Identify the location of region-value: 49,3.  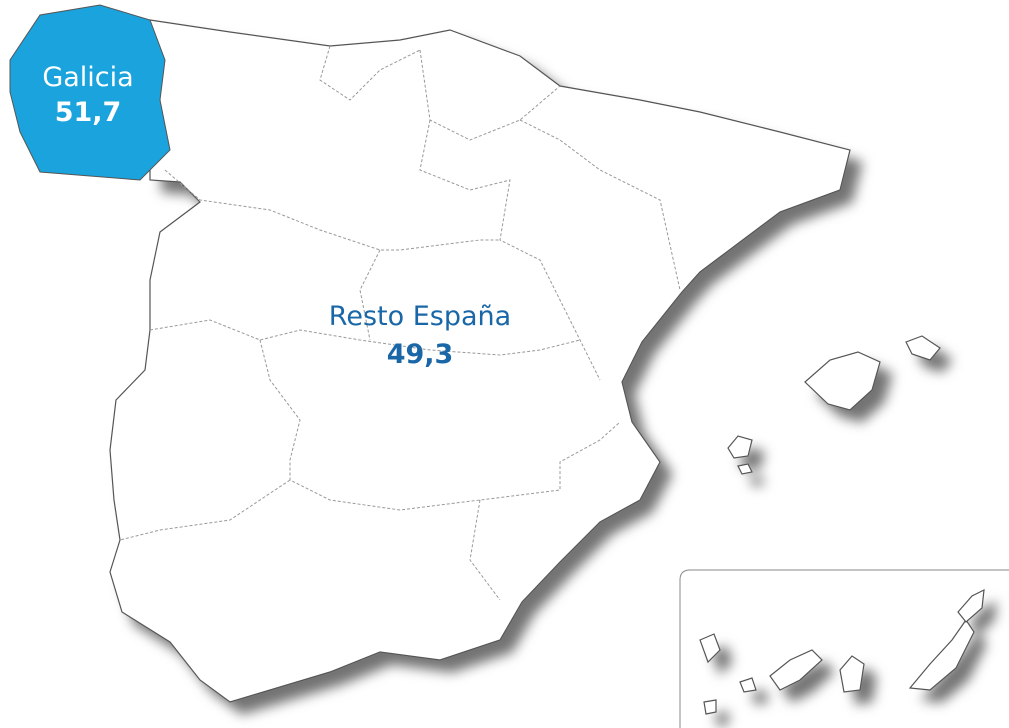
(420, 354).